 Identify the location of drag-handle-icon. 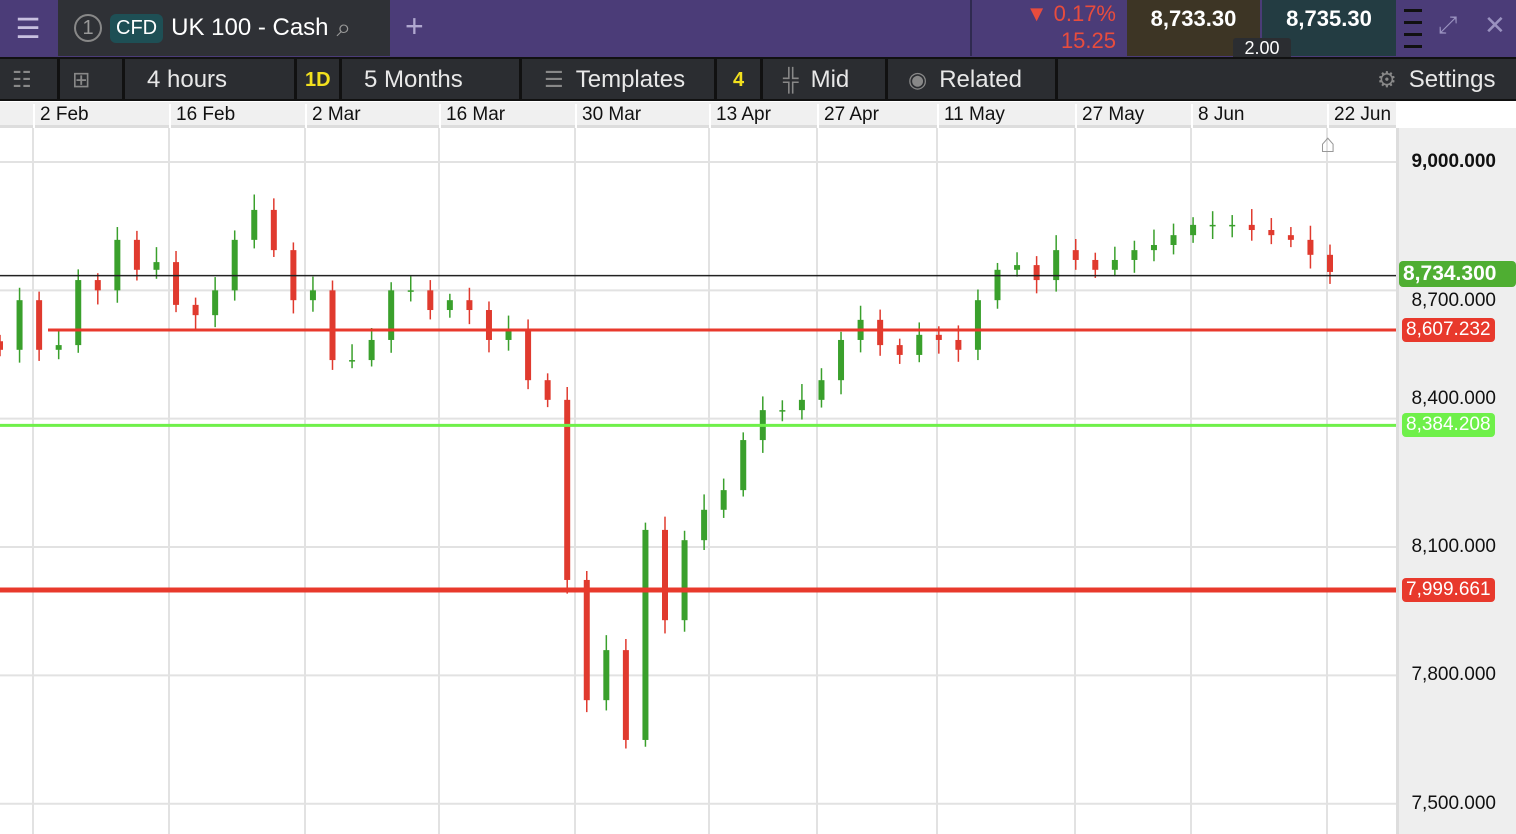
(1413, 28).